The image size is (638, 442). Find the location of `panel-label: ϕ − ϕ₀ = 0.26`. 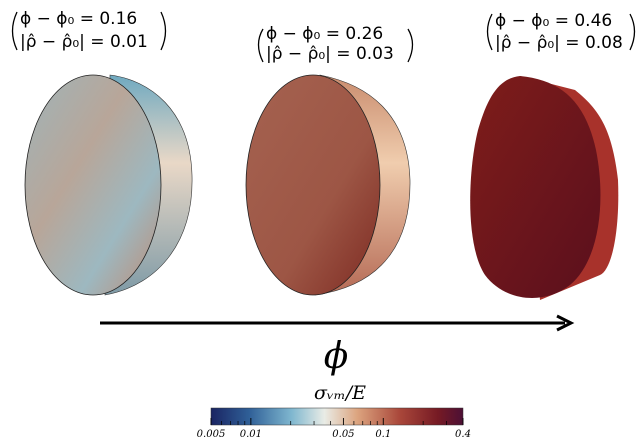

panel-label: ϕ − ϕ₀ = 0.26 is located at coordinates (324, 34).